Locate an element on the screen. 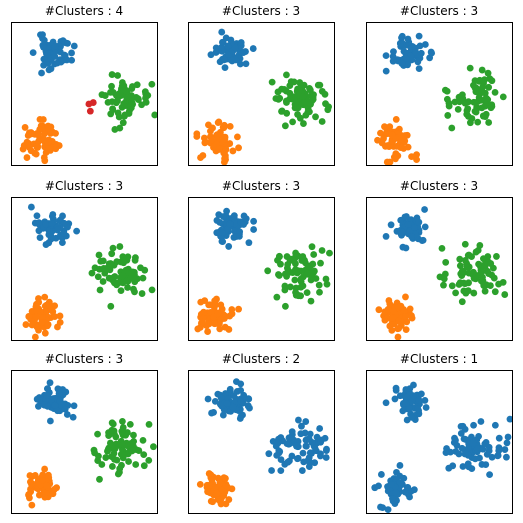  panel-title: #Clusters : 3 is located at coordinates (439, 186).